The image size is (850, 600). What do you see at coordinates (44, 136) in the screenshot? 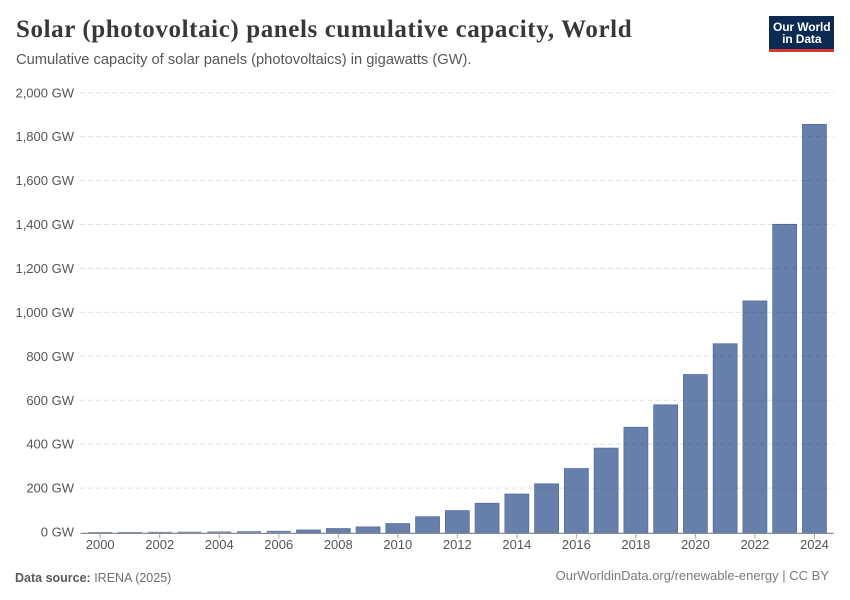
I see `svg-text: 1,800 GW` at bounding box center [44, 136].